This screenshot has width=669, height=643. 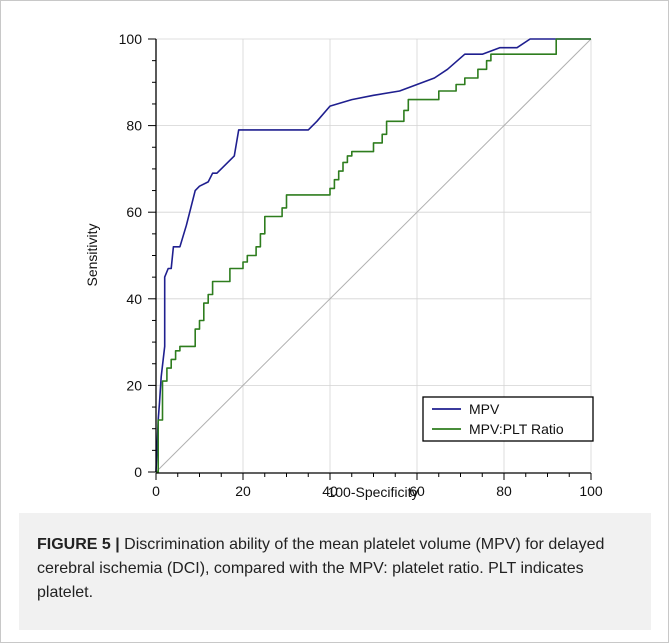 What do you see at coordinates (156, 491) in the screenshot?
I see `x-tick-label: 0` at bounding box center [156, 491].